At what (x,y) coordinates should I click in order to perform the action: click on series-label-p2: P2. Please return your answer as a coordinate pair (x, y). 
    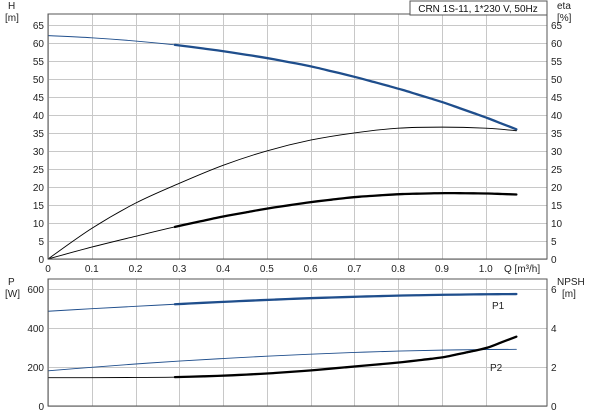
    Looking at the image, I should click on (496, 368).